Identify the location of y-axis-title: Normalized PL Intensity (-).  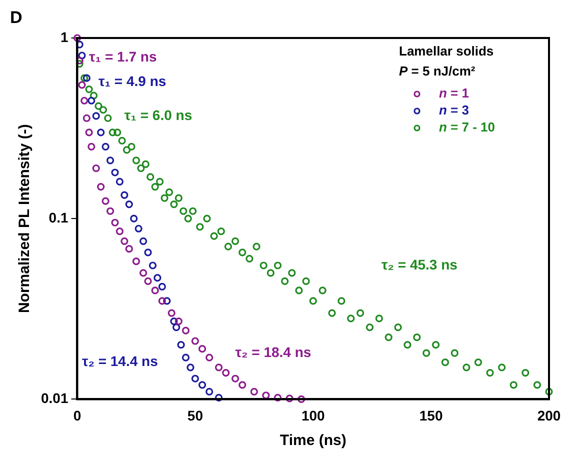
(25, 219).